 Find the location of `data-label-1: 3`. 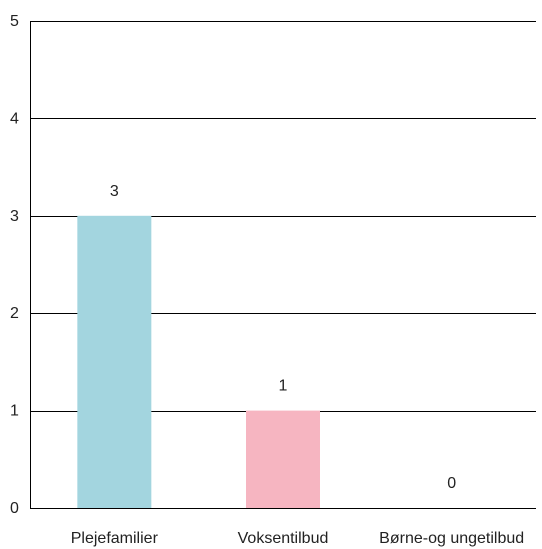

data-label-1: 3 is located at coordinates (114, 191).